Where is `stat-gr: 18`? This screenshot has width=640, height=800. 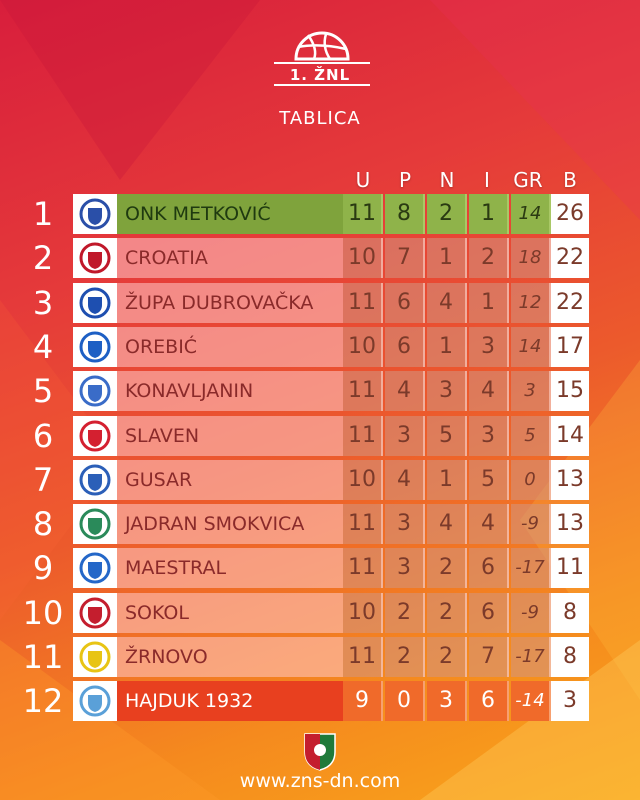
stat-gr: 18 is located at coordinates (531, 258).